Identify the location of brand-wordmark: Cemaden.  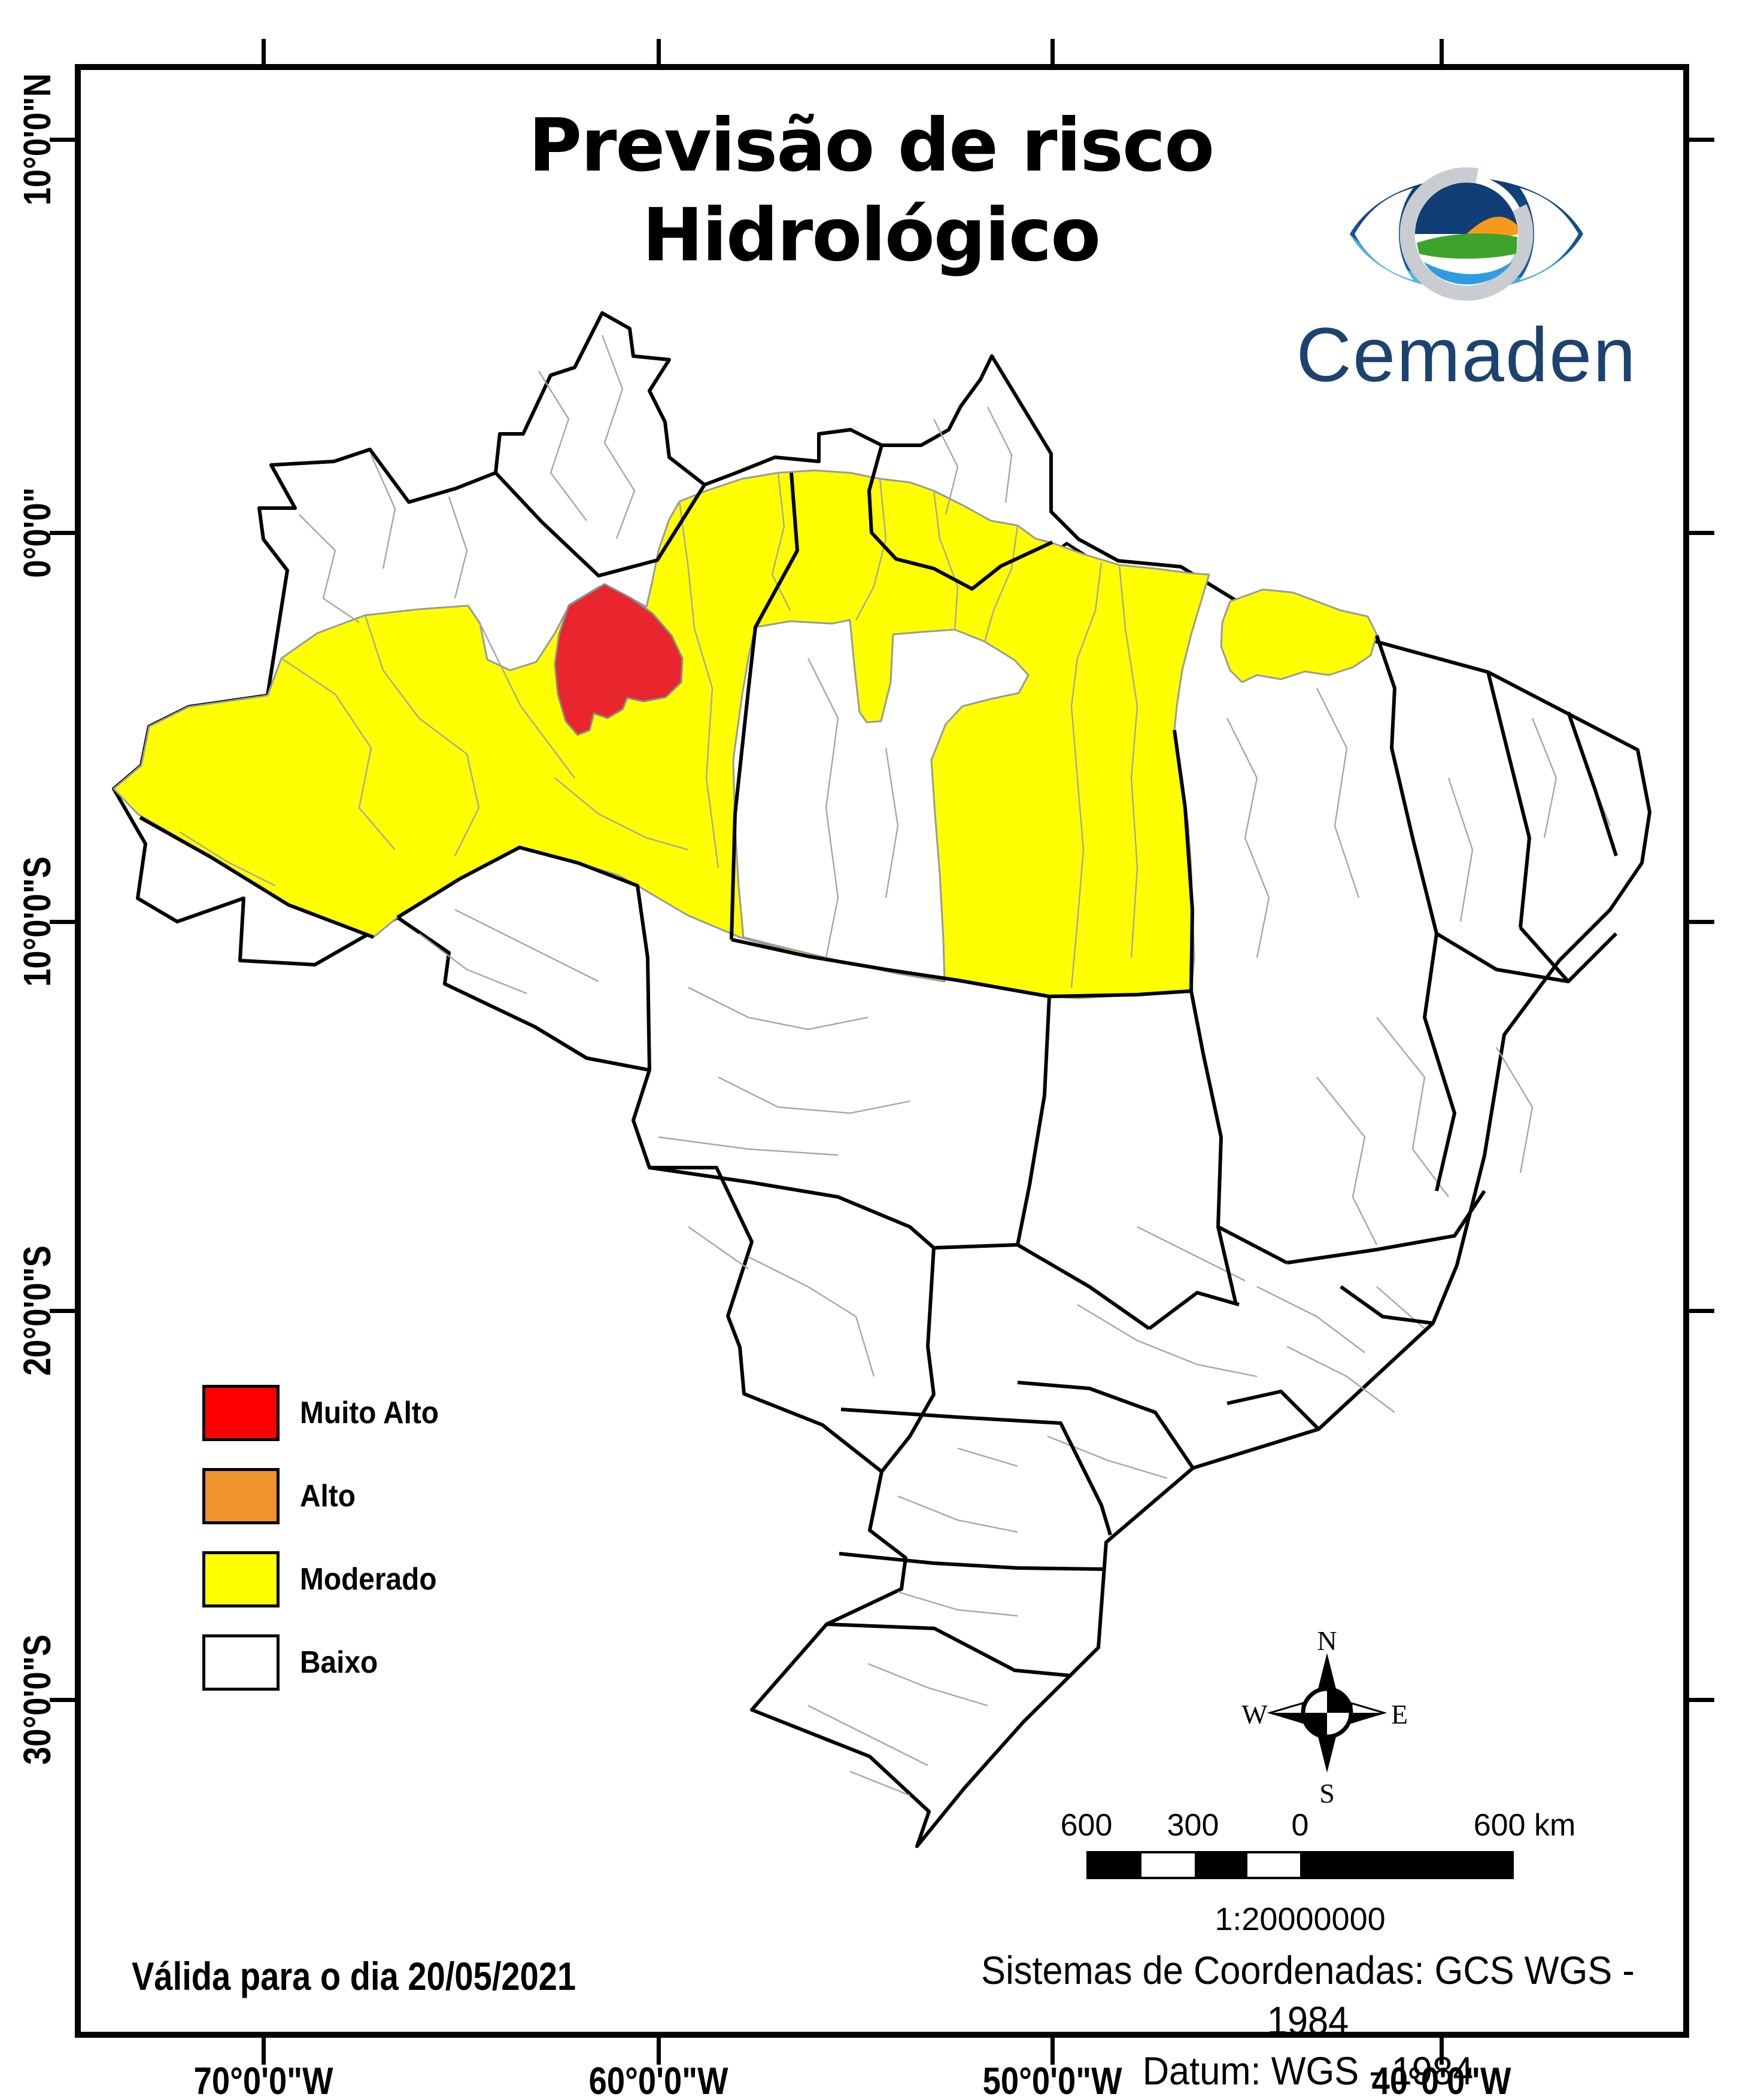
(1466, 355).